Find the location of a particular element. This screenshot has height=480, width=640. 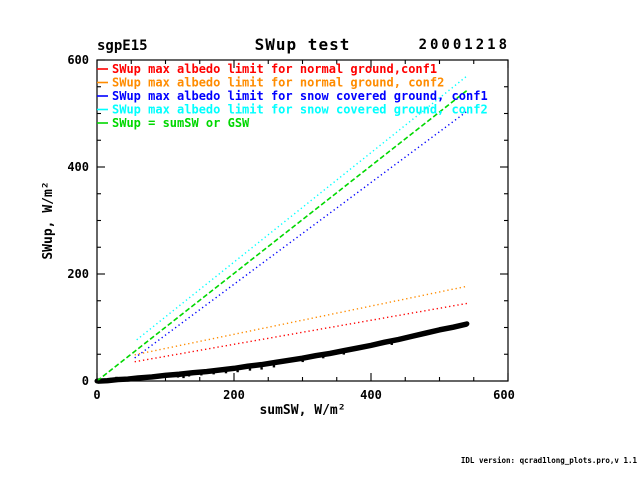

data-scatter-band-edge-line is located at coordinates (282, 354).